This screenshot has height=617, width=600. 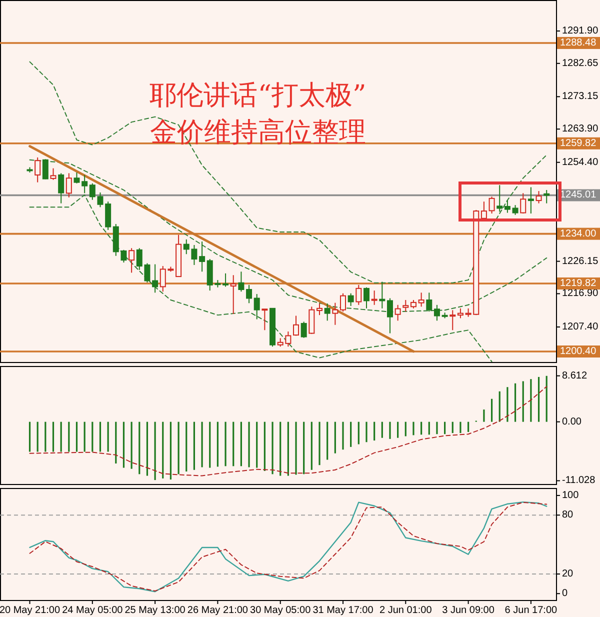 I want to click on ref-line-label: 1219.82, so click(x=578, y=283).